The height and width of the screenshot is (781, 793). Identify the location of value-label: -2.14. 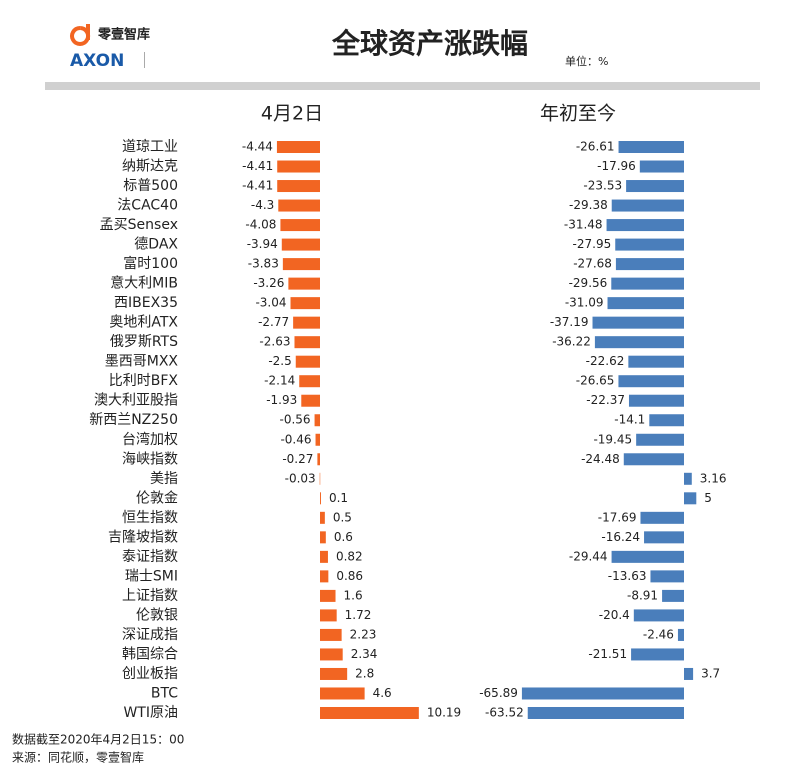
(279, 381).